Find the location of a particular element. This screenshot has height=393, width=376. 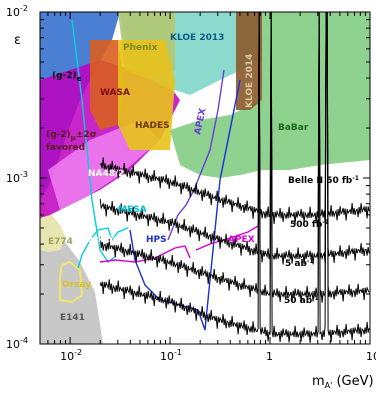

label-kloe2013: KLOE 2013 is located at coordinates (197, 38).